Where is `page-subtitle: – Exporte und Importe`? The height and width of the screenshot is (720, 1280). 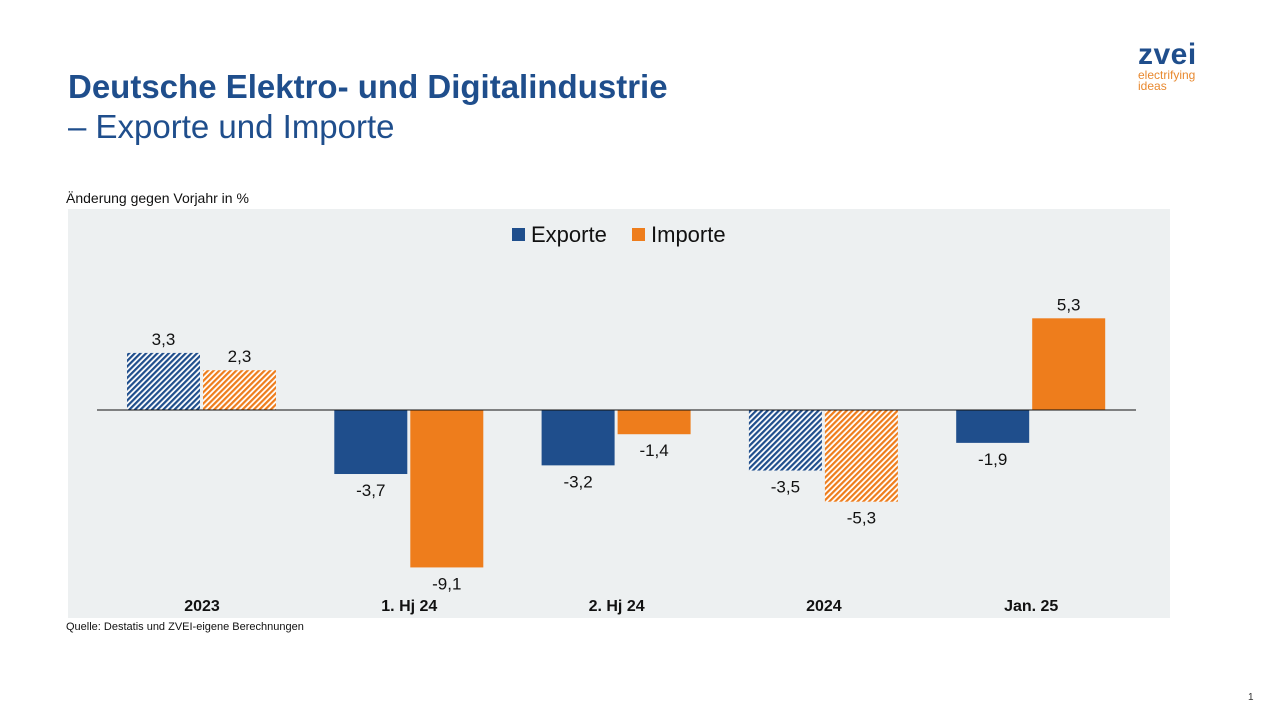
page-subtitle: – Exporte und Importe is located at coordinates (231, 126).